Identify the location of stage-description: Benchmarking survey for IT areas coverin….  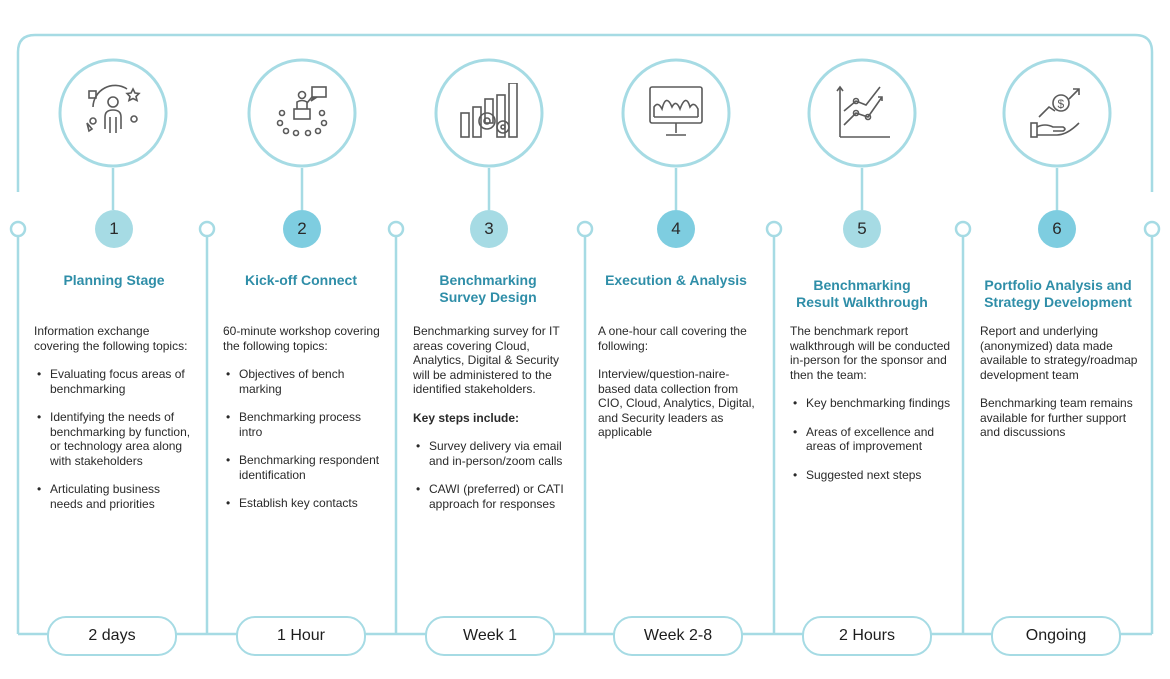
(494, 424).